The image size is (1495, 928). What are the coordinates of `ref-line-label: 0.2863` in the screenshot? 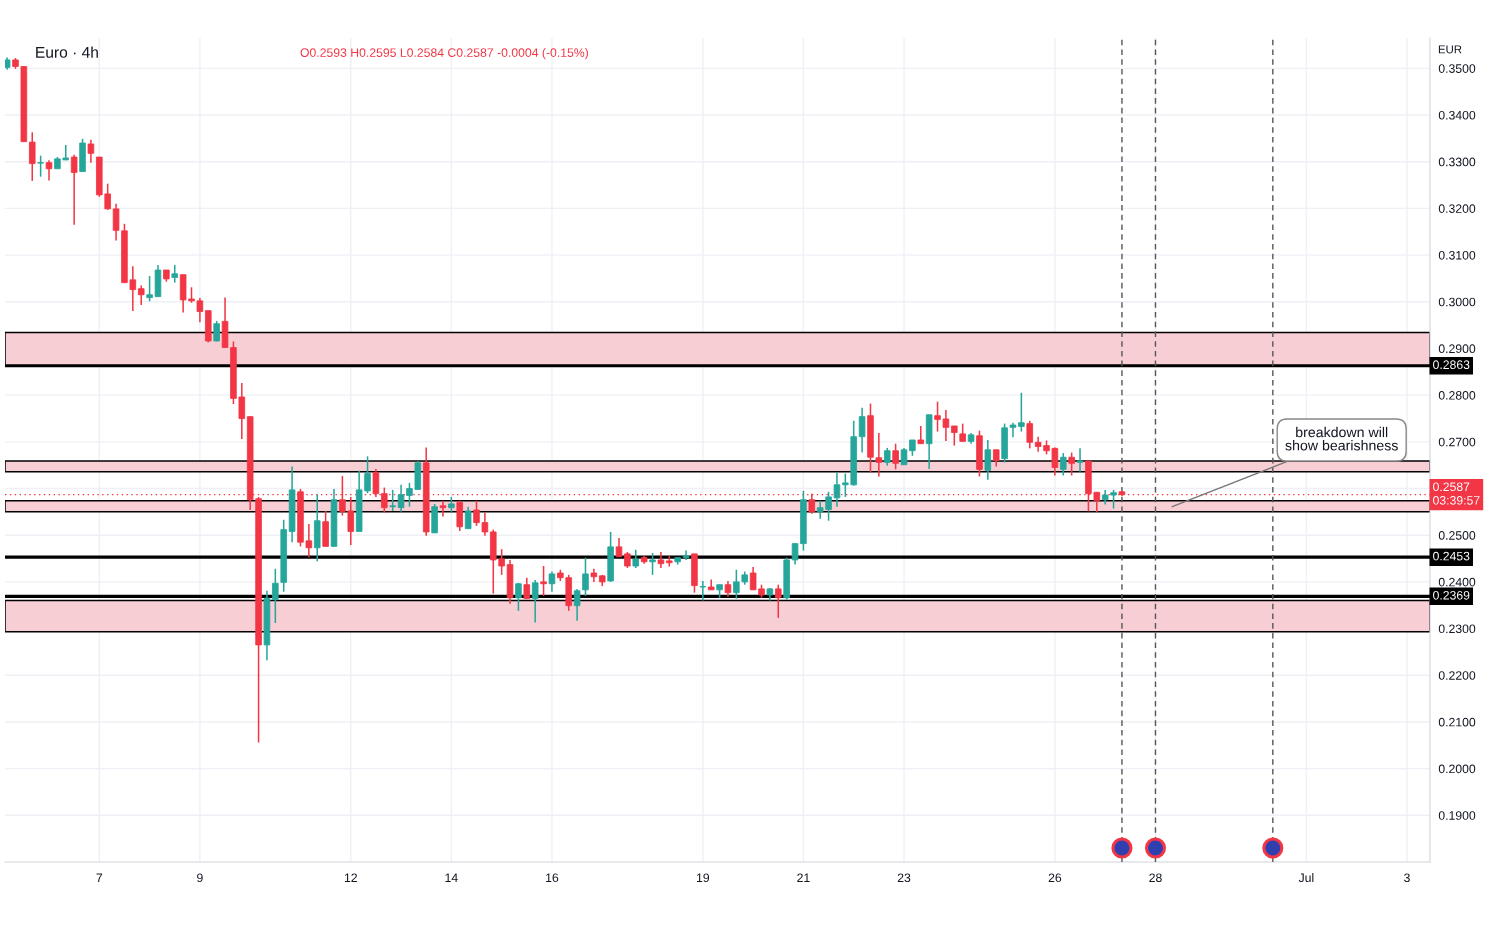 It's located at (1451, 365).